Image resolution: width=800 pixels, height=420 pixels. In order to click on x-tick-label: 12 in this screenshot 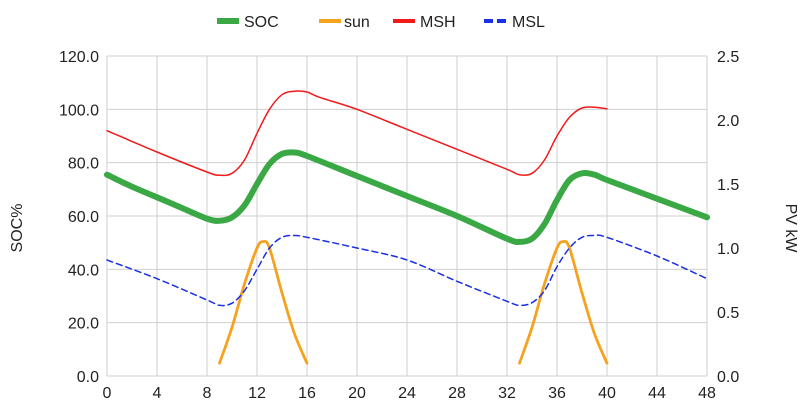, I will do `click(257, 393)`.